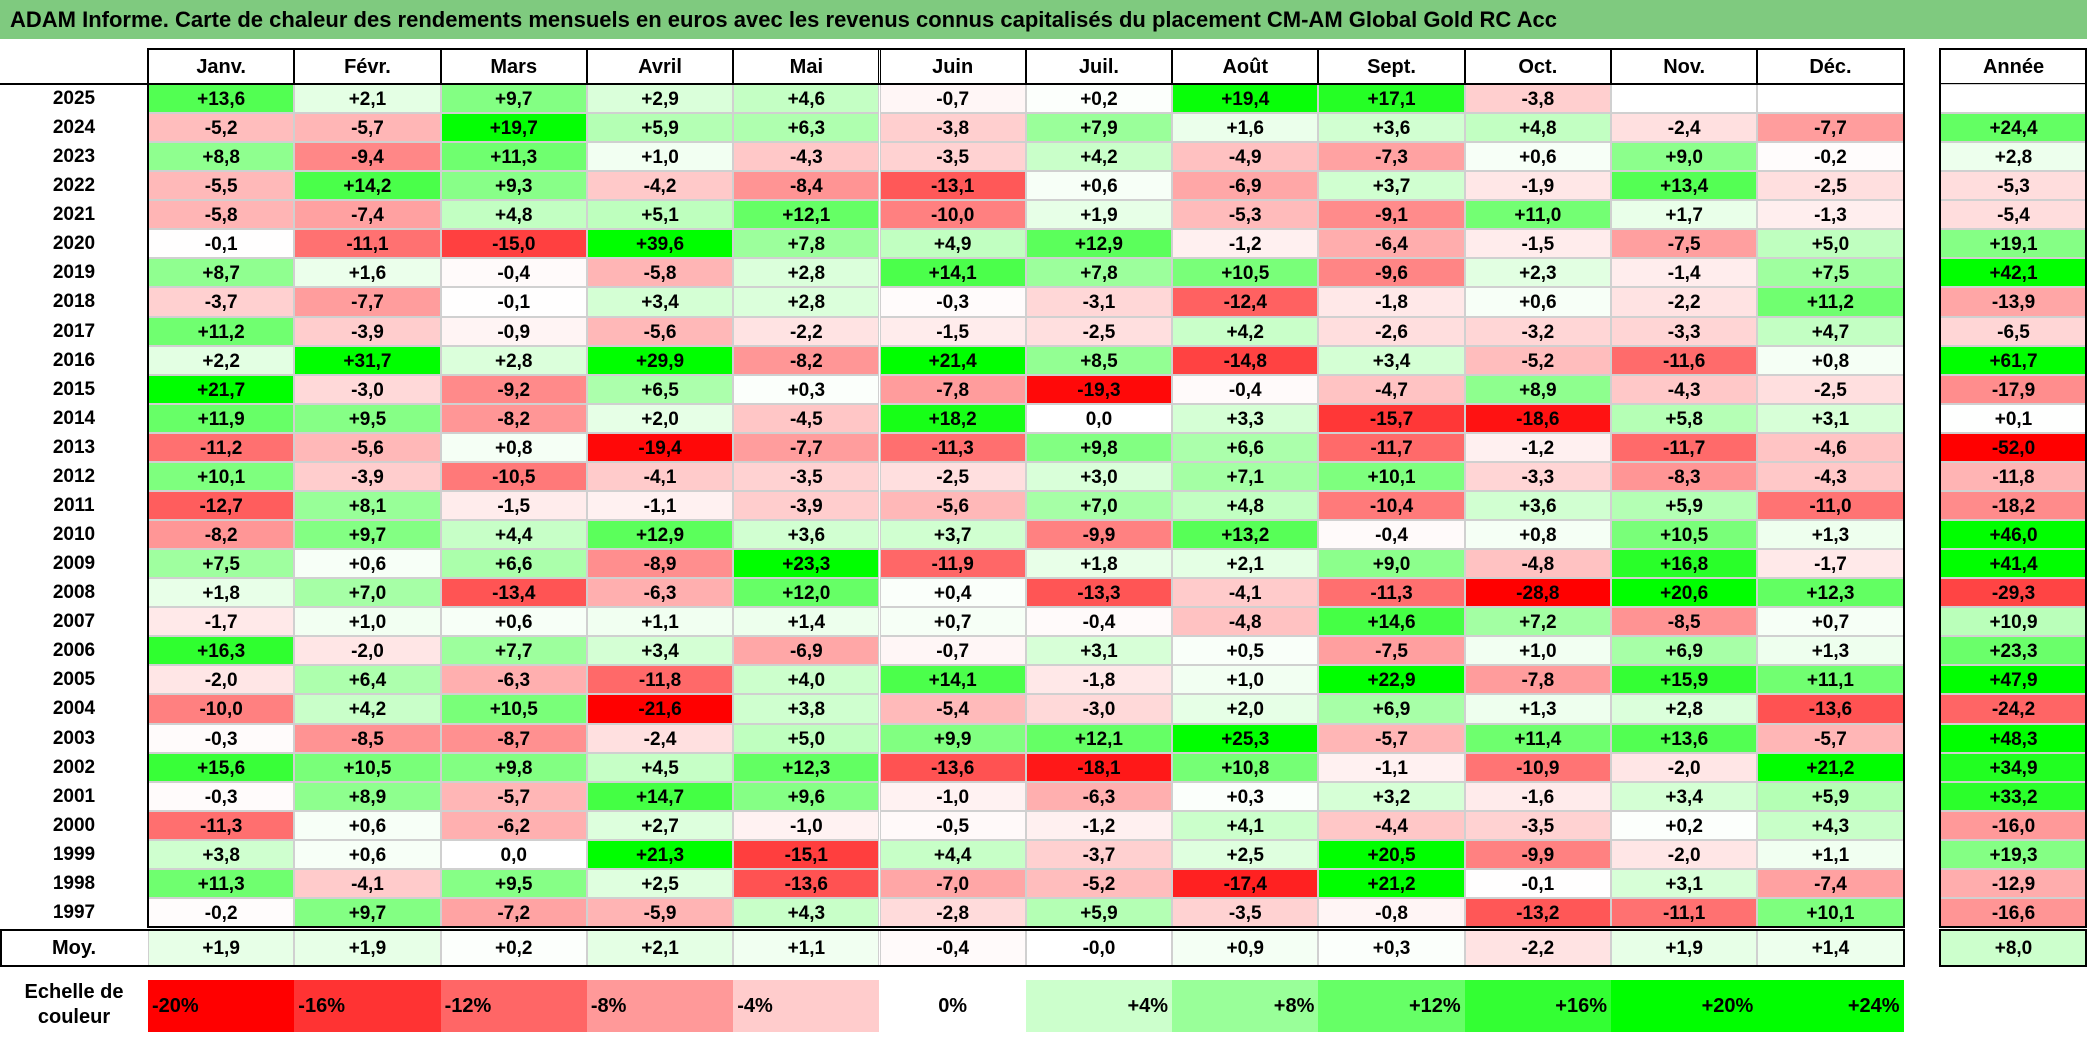 This screenshot has height=1037, width=2087. What do you see at coordinates (2013, 389) in the screenshot?
I see `annual-cell: -17,9` at bounding box center [2013, 389].